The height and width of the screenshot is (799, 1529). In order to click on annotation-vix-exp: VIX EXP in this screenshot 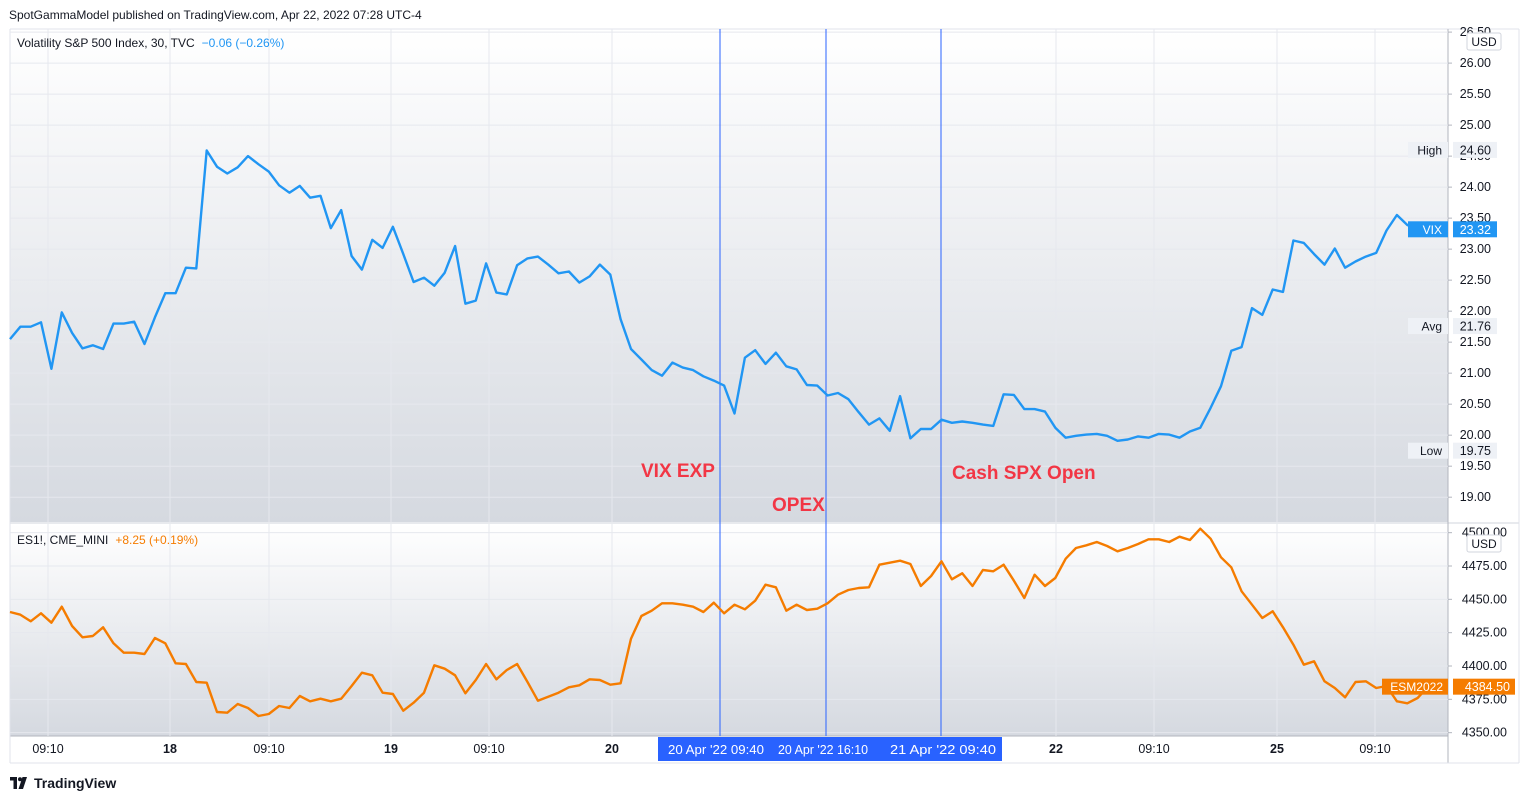, I will do `click(678, 471)`.